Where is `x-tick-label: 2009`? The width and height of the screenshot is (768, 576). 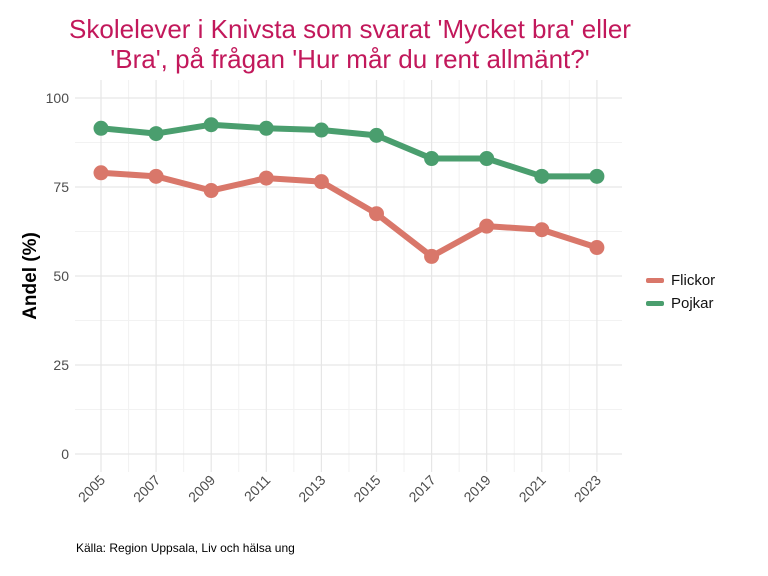 x-tick-label: 2009 is located at coordinates (201, 488).